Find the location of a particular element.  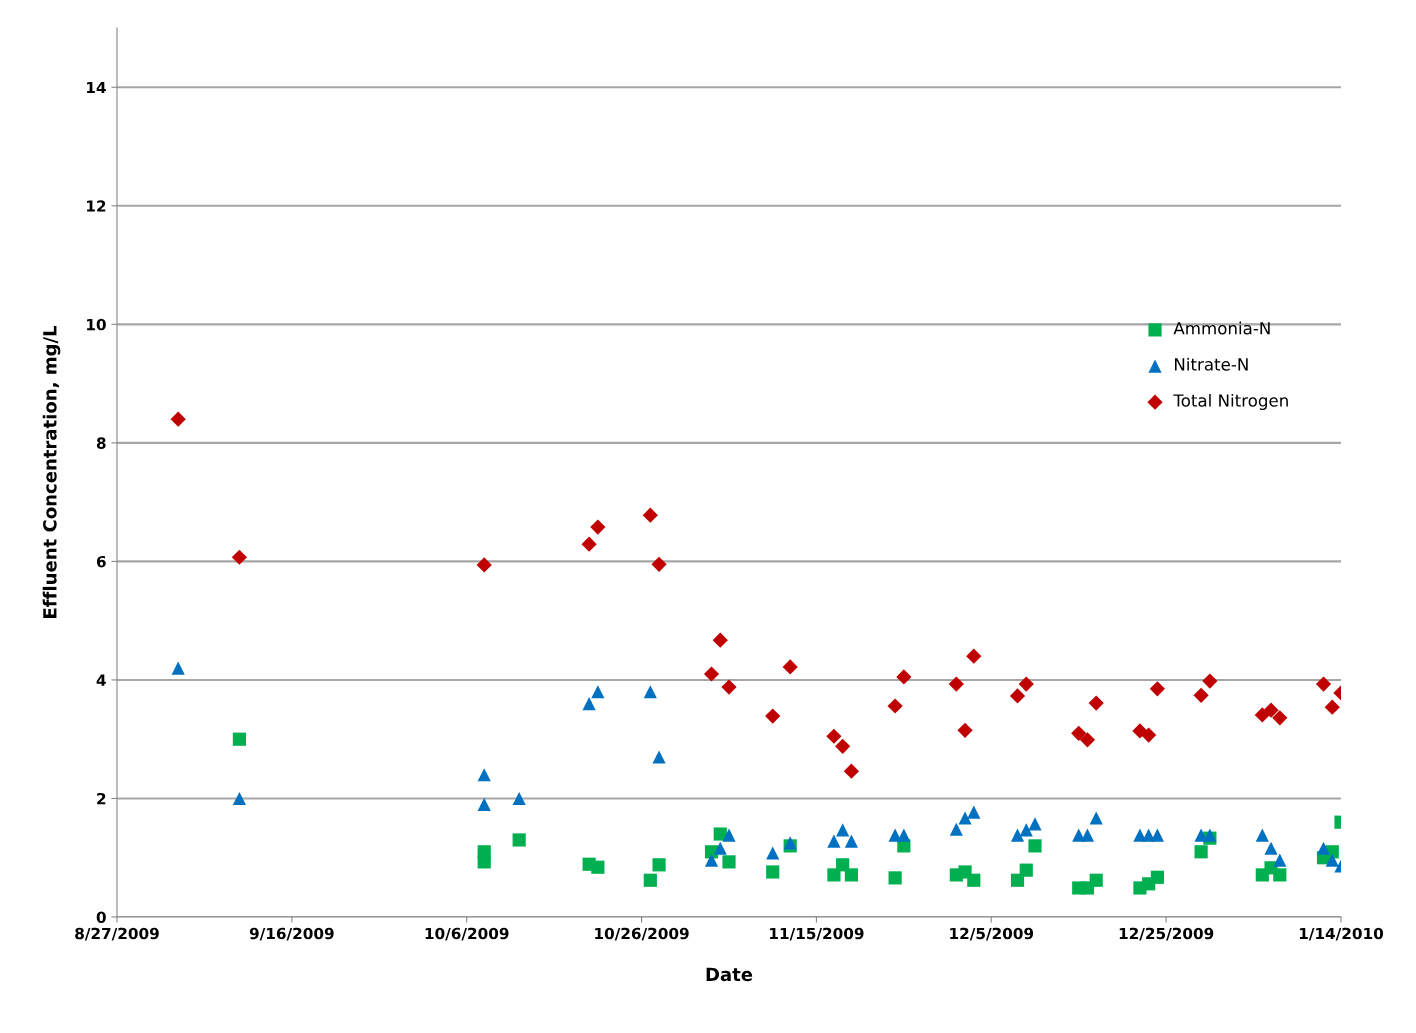

x-tick-label: 12/5/2009 is located at coordinates (992, 934).